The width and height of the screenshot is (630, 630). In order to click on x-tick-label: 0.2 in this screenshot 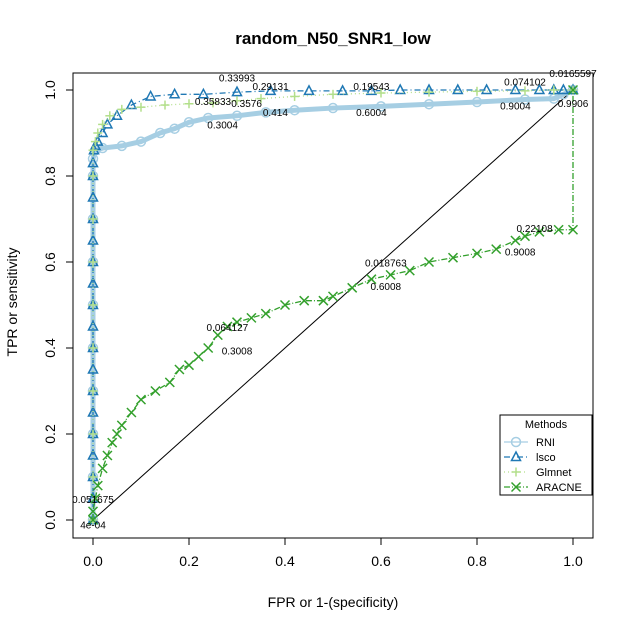, I will do `click(189, 561)`.